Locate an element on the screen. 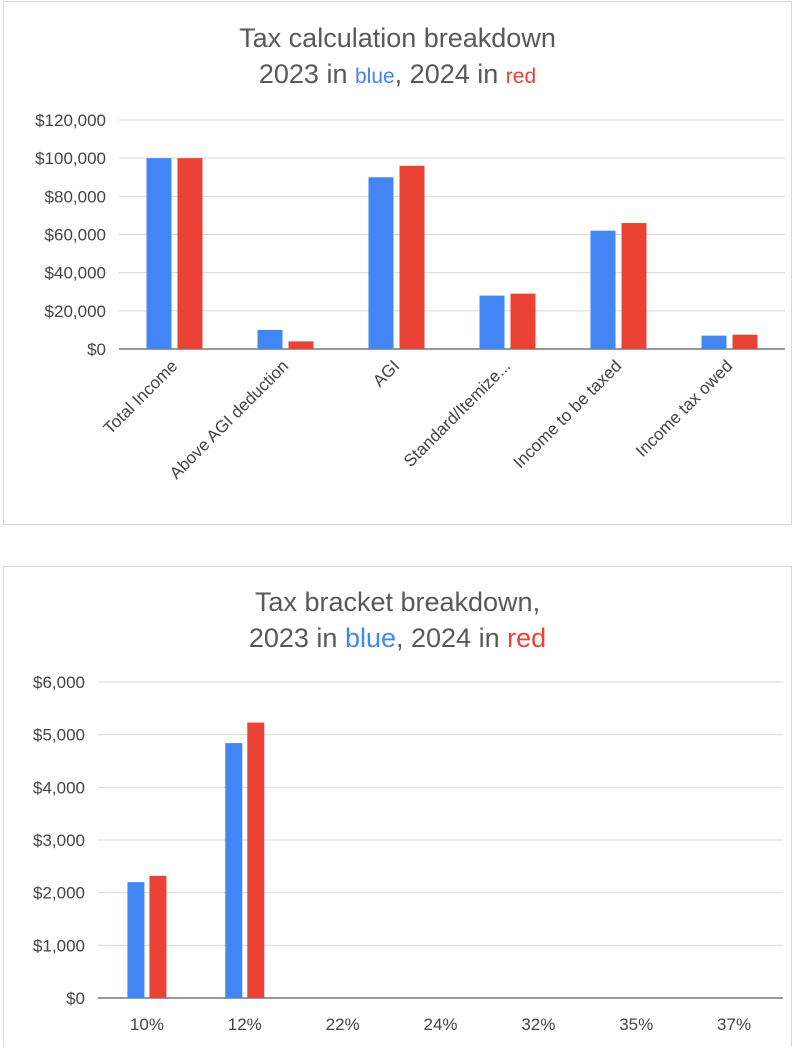  x-category-label: 12% is located at coordinates (245, 1024).